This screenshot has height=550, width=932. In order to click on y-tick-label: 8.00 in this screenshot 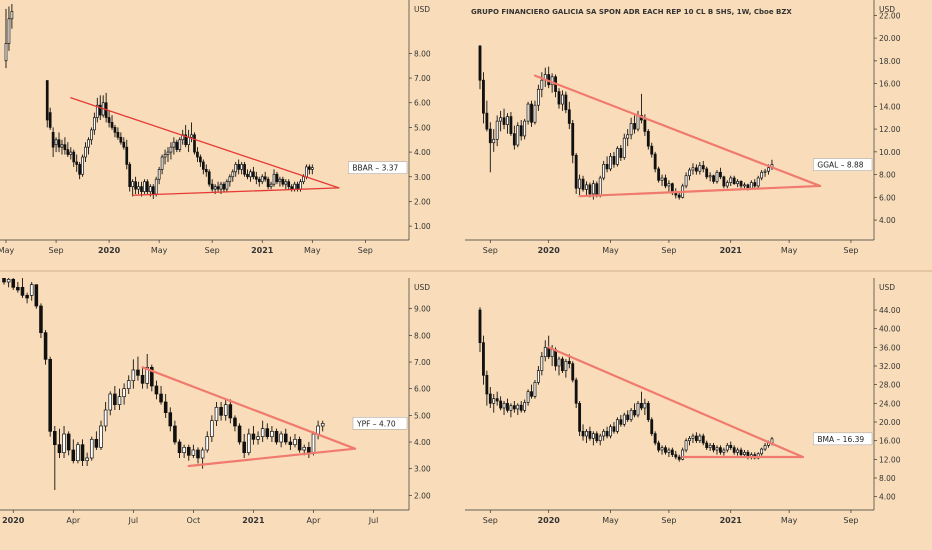, I will do `click(422, 335)`.